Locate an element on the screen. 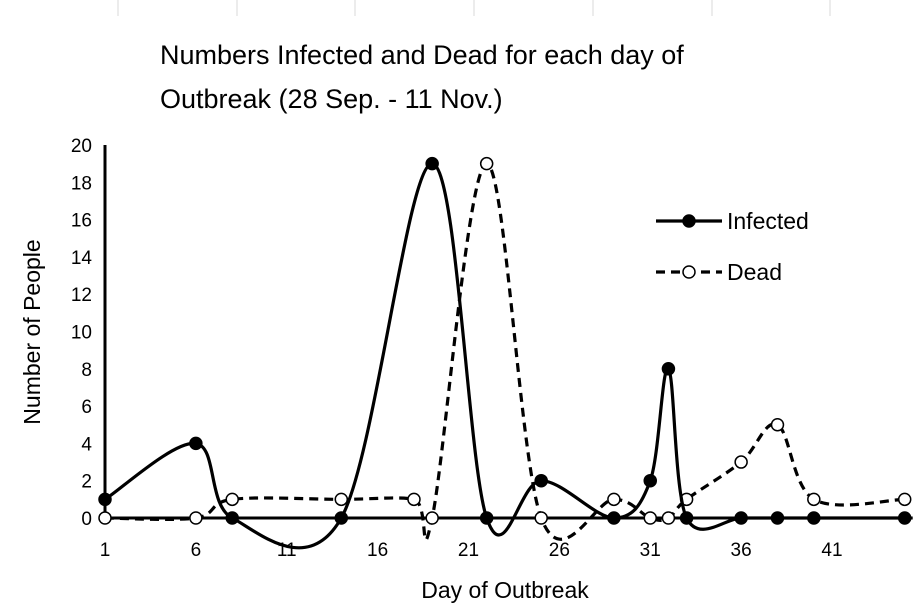  y-tick-label: 18 is located at coordinates (81, 183).